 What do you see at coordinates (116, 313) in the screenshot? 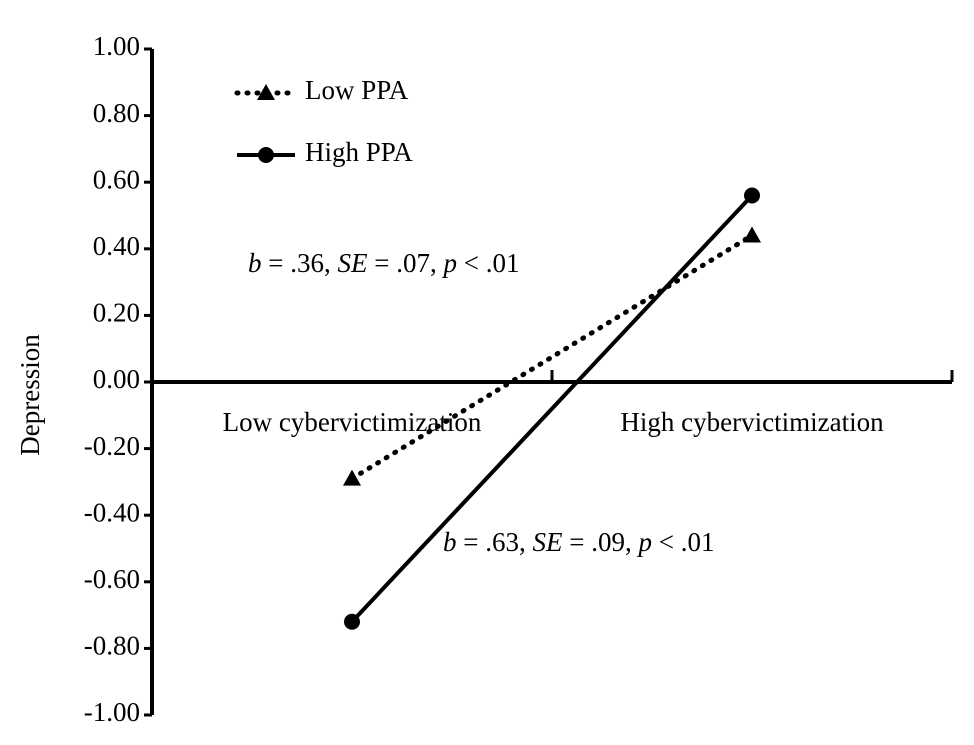
I see `y-tick-label: 0.20` at bounding box center [116, 313].